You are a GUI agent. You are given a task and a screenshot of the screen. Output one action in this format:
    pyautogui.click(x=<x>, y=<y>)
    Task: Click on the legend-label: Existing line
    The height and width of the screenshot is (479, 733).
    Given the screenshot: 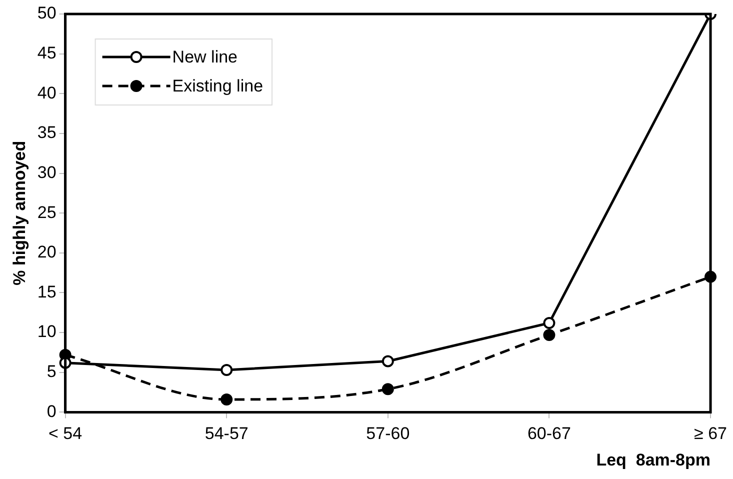 What is the action you would take?
    pyautogui.click(x=218, y=86)
    